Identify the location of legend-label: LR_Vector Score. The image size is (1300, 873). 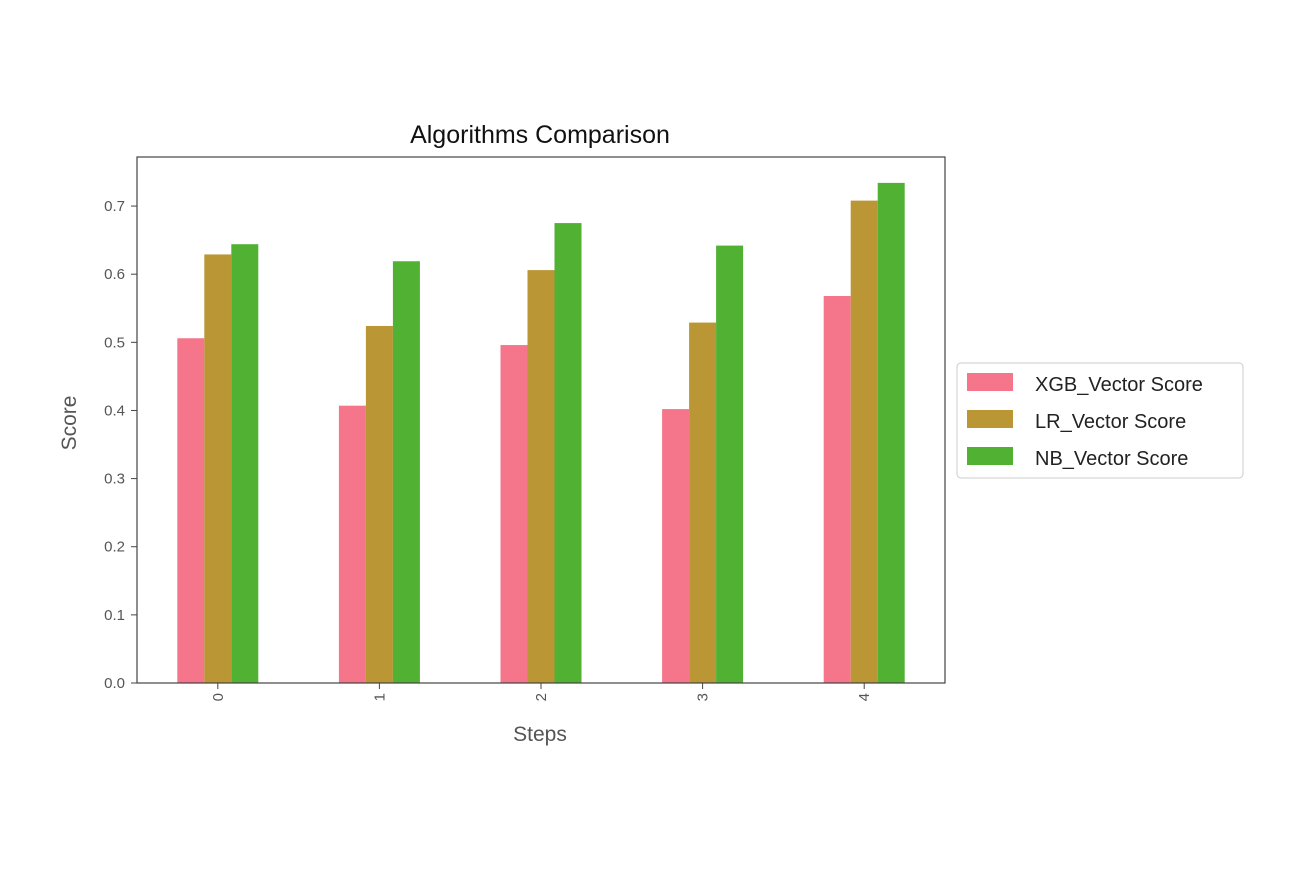
(1110, 422).